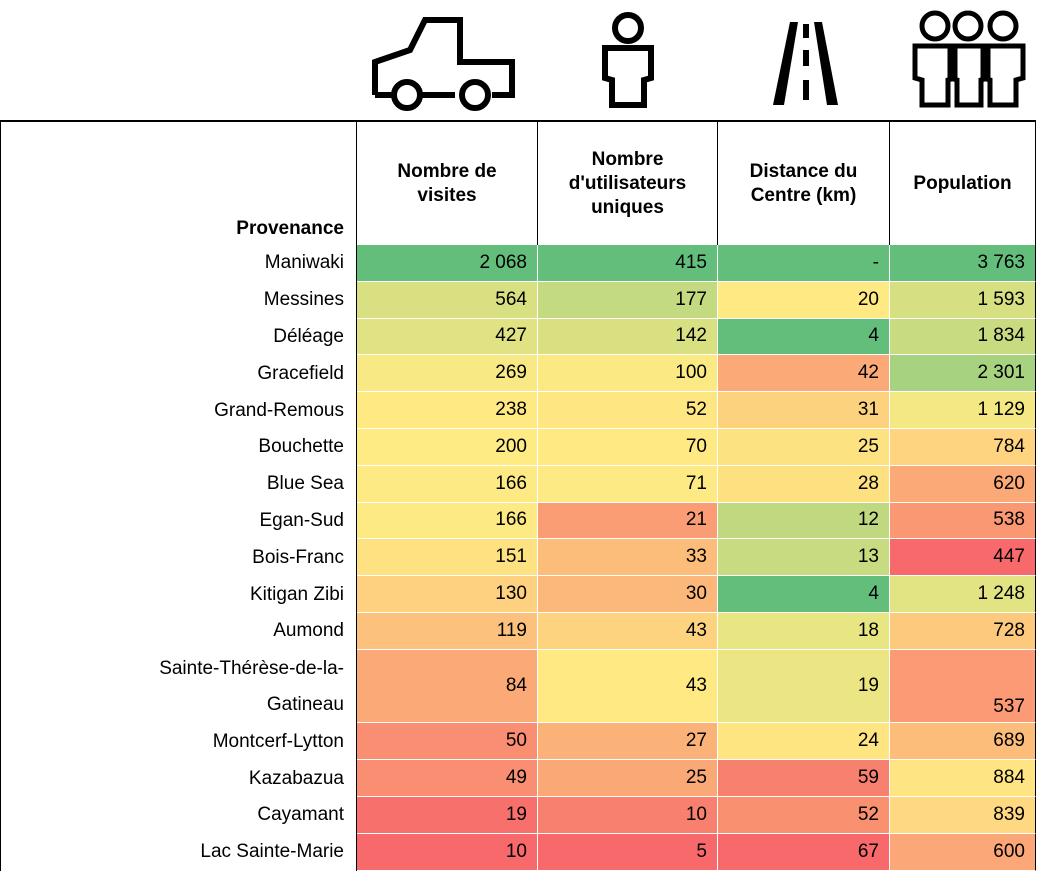  Describe the element at coordinates (178, 447) in the screenshot. I see `provenance-cell: Bouchette` at that location.